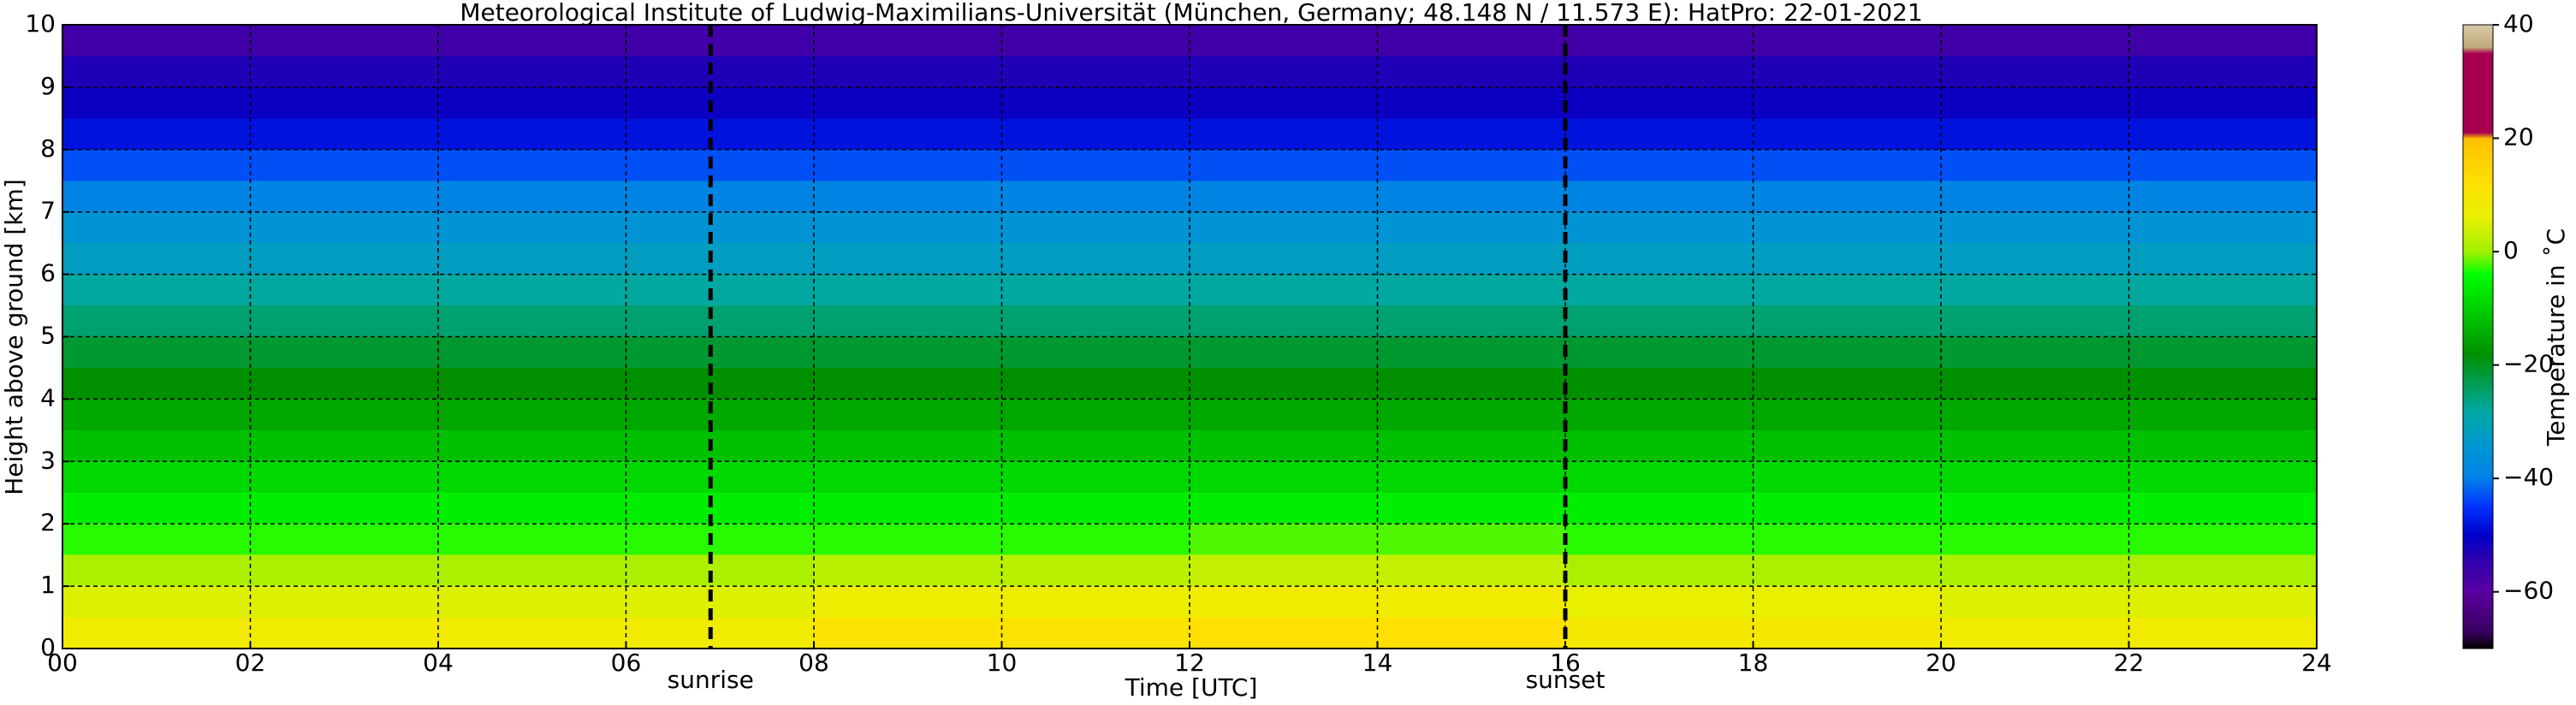 The image size is (2576, 705). What do you see at coordinates (62, 663) in the screenshot?
I see `x-tick-label: 00` at bounding box center [62, 663].